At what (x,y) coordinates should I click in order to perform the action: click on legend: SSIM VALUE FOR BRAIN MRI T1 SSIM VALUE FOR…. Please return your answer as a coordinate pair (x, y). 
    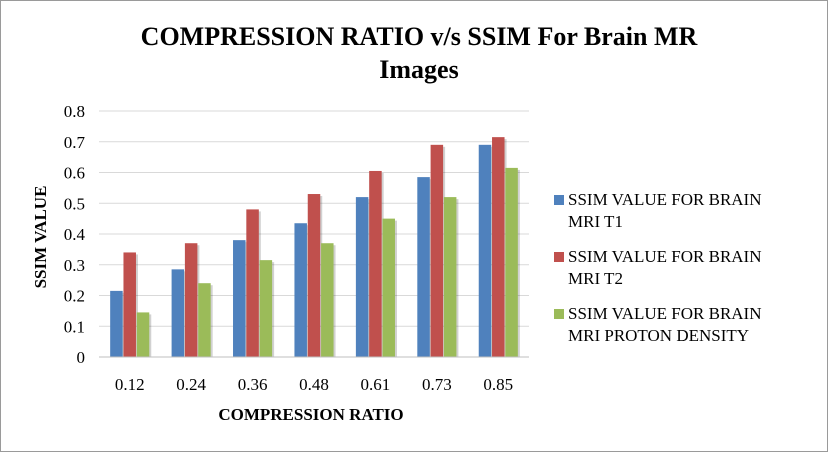
    Looking at the image, I should click on (658, 267).